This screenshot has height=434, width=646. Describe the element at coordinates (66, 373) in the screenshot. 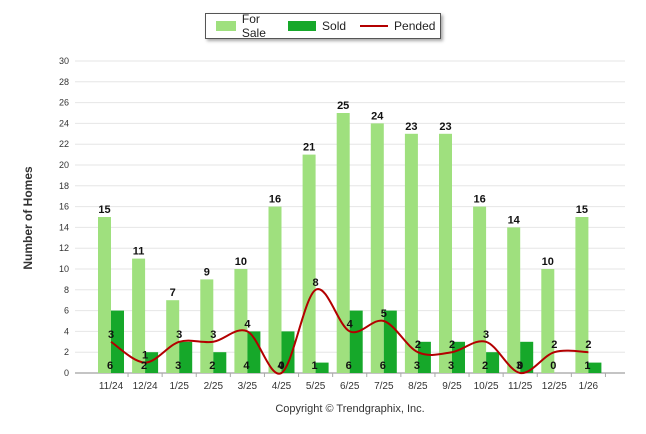

I see `y-tick-label: 0` at that location.